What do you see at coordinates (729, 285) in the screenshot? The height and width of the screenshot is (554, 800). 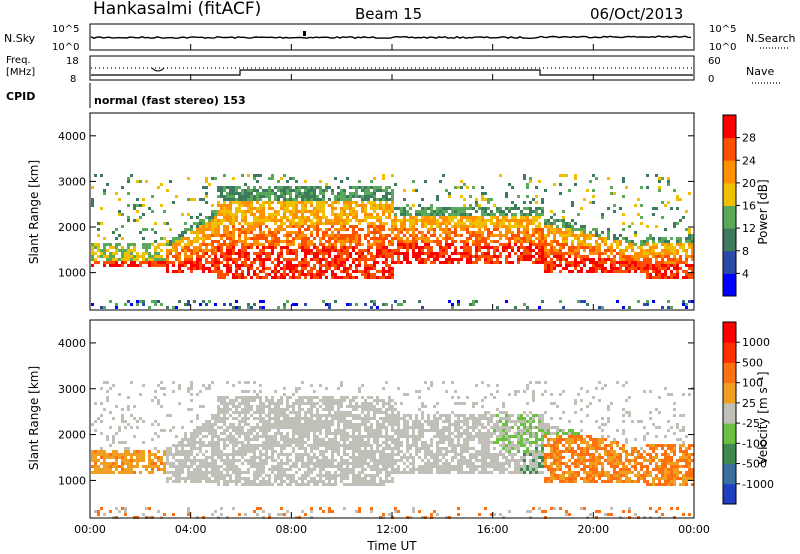 I see `colorbar-swatch` at bounding box center [729, 285].